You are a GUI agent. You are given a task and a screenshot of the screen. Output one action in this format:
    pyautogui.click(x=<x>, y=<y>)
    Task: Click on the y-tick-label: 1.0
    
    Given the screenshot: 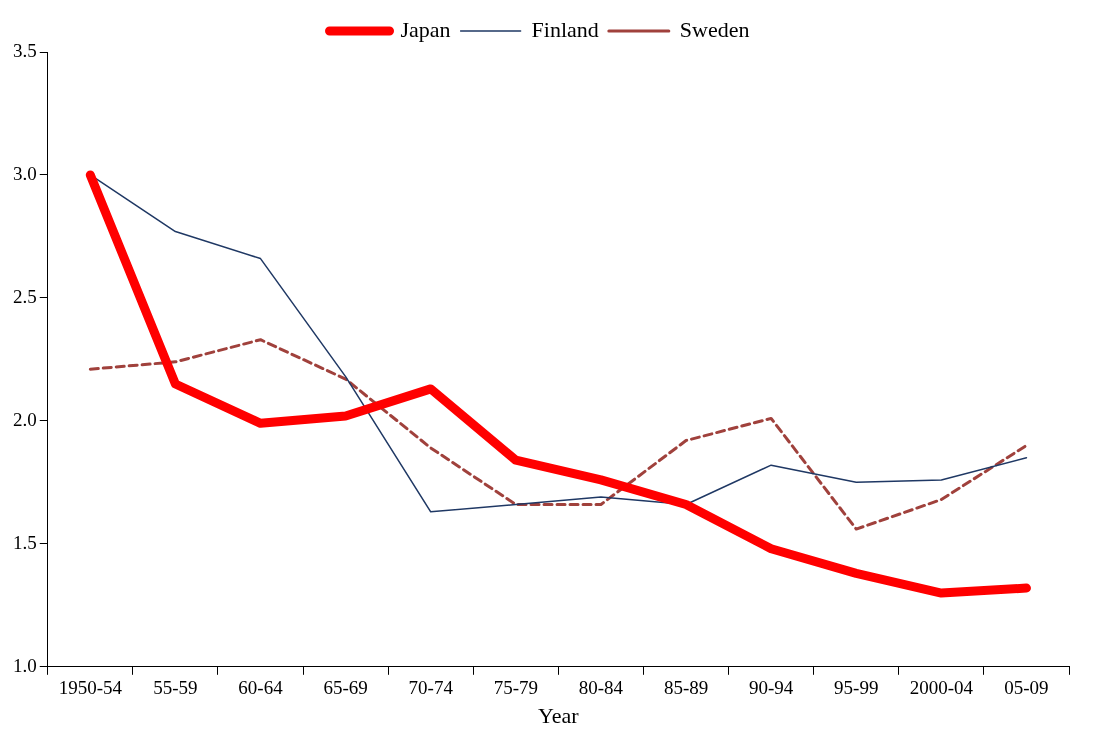 What is the action you would take?
    pyautogui.click(x=25, y=665)
    